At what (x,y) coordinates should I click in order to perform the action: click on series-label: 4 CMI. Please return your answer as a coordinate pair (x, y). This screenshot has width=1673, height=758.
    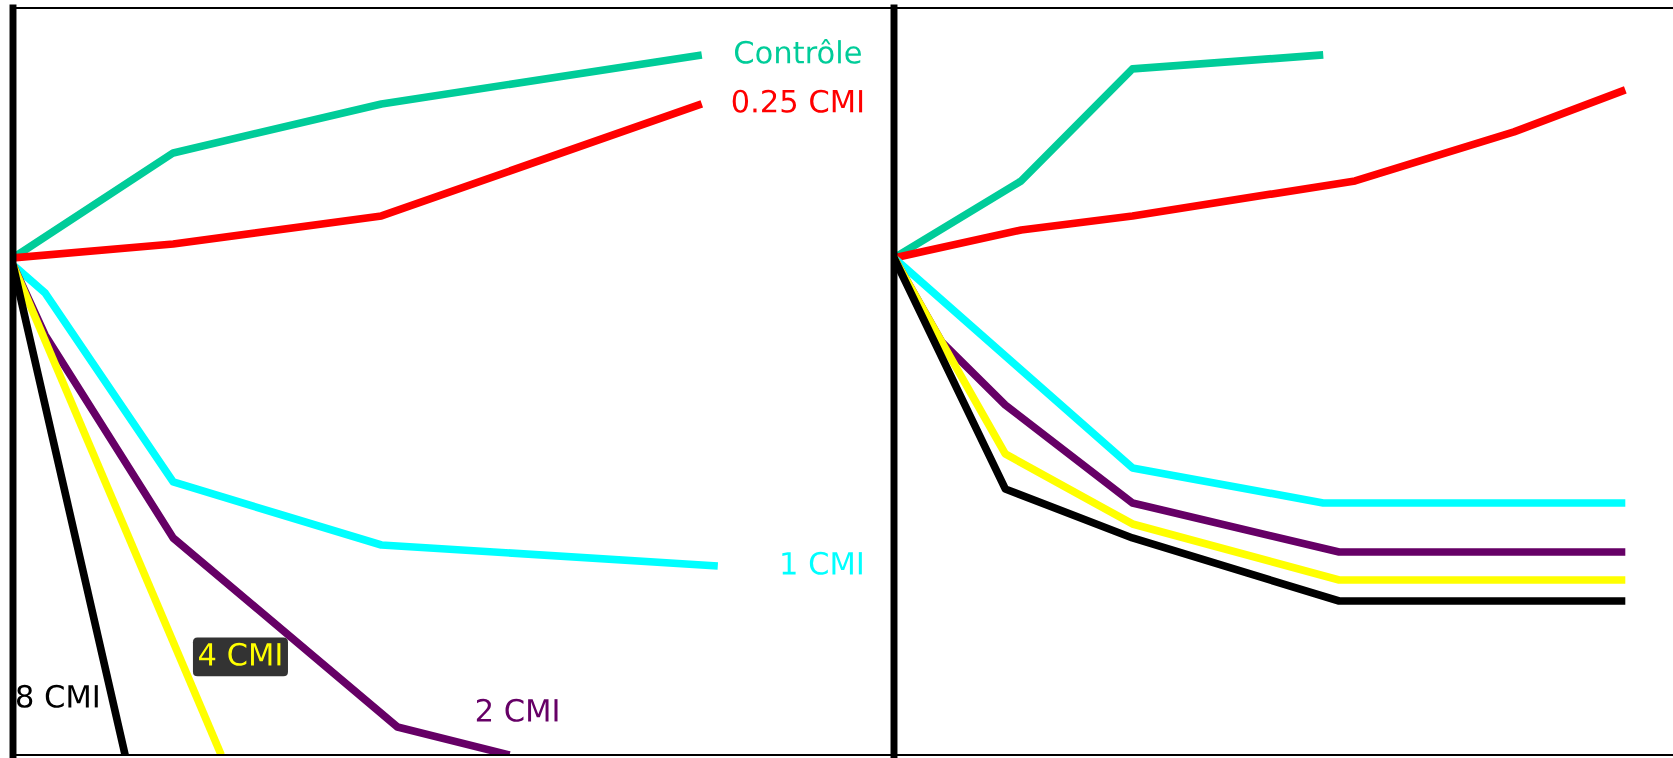
    Looking at the image, I should click on (240, 654).